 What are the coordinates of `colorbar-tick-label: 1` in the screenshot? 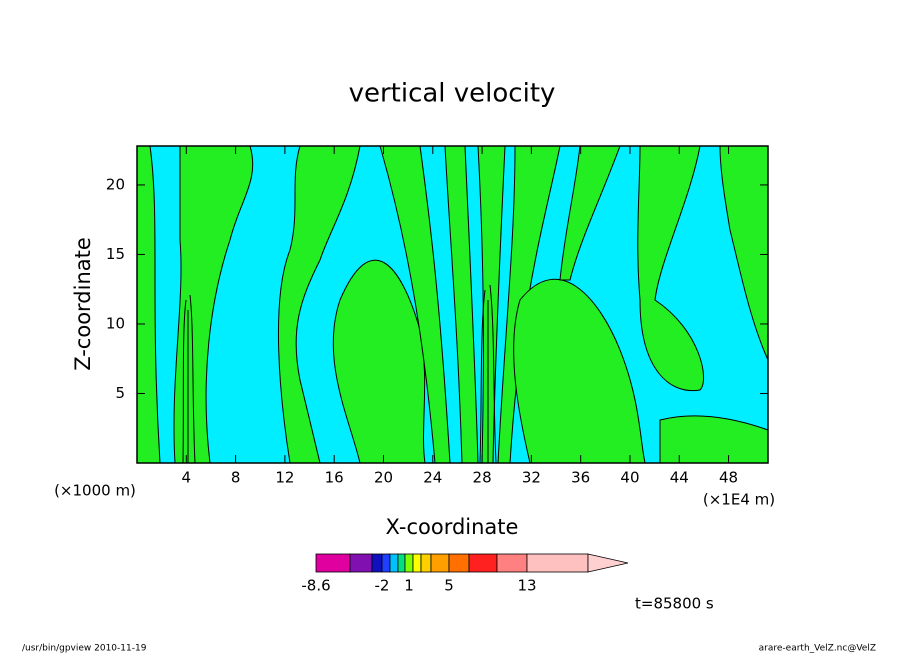 It's located at (409, 586).